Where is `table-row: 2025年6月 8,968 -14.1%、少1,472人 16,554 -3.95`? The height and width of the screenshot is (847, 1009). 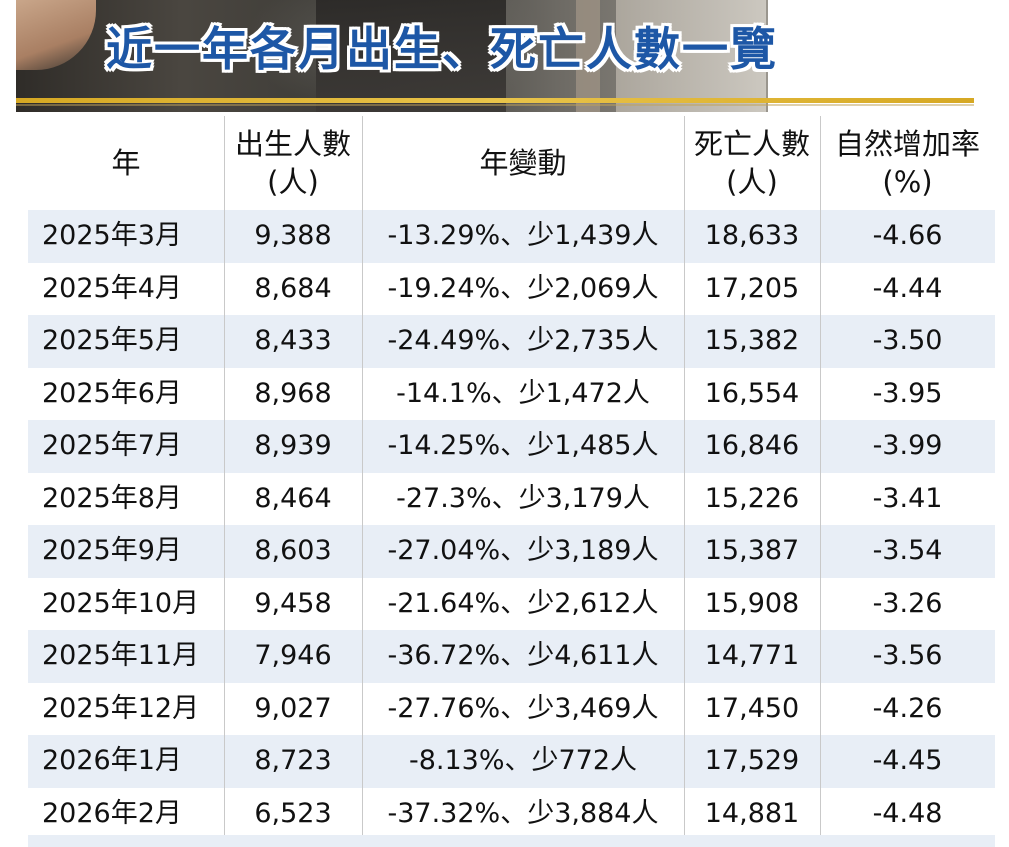 table-row: 2025年6月 8,968 -14.1%、少1,472人 16,554 -3.95 is located at coordinates (511, 394).